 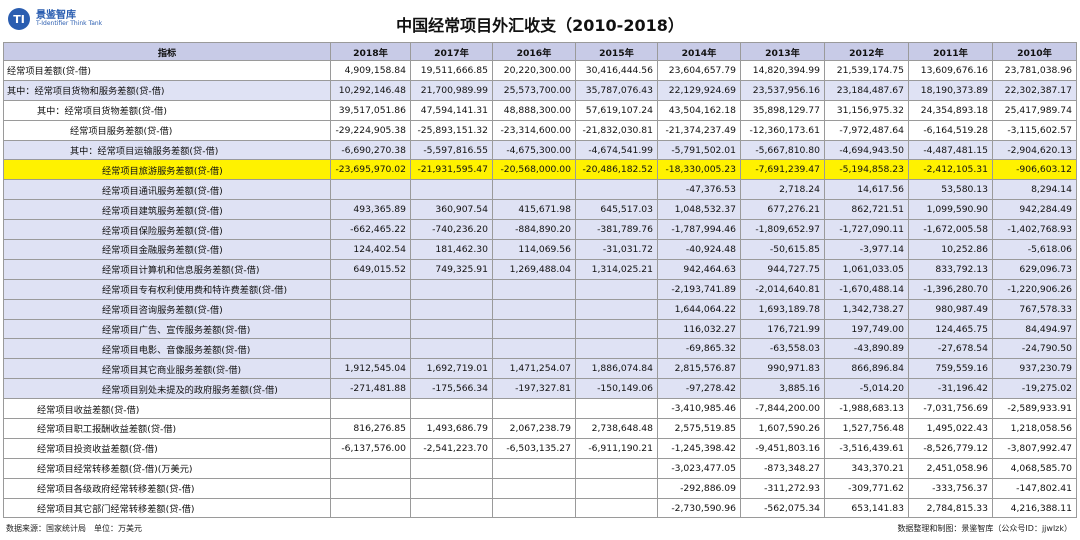 I want to click on table-cell: -884,890.20, so click(x=534, y=230).